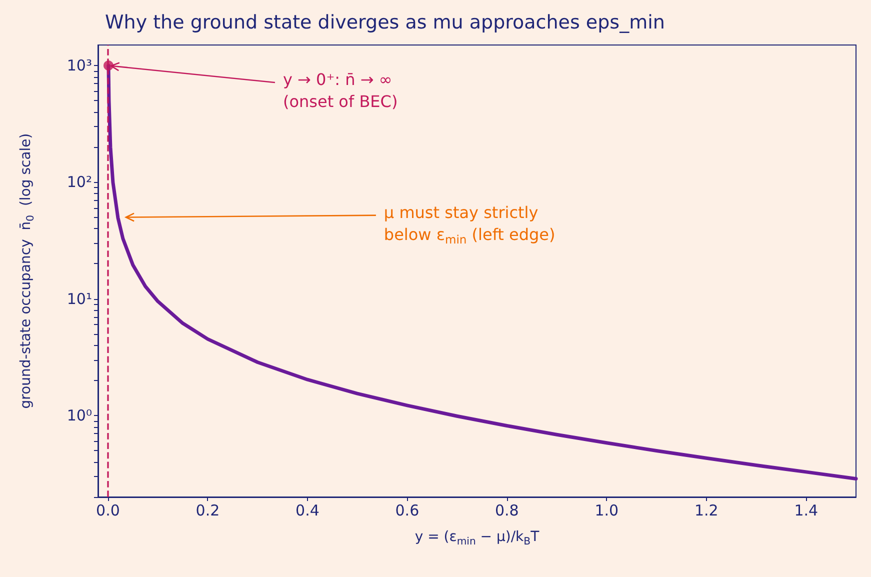  I want to click on x-tick-label: 0.0, so click(108, 511).